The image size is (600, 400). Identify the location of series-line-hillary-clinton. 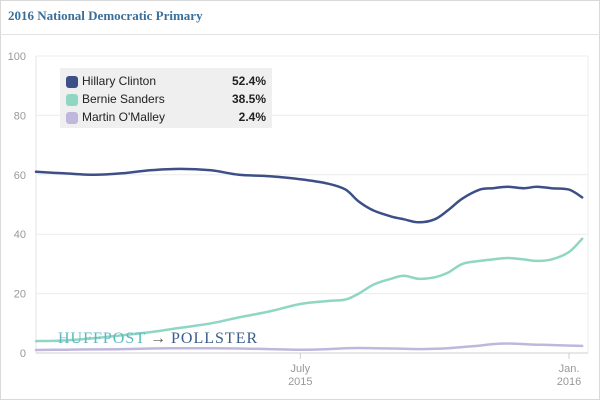
(309, 195).